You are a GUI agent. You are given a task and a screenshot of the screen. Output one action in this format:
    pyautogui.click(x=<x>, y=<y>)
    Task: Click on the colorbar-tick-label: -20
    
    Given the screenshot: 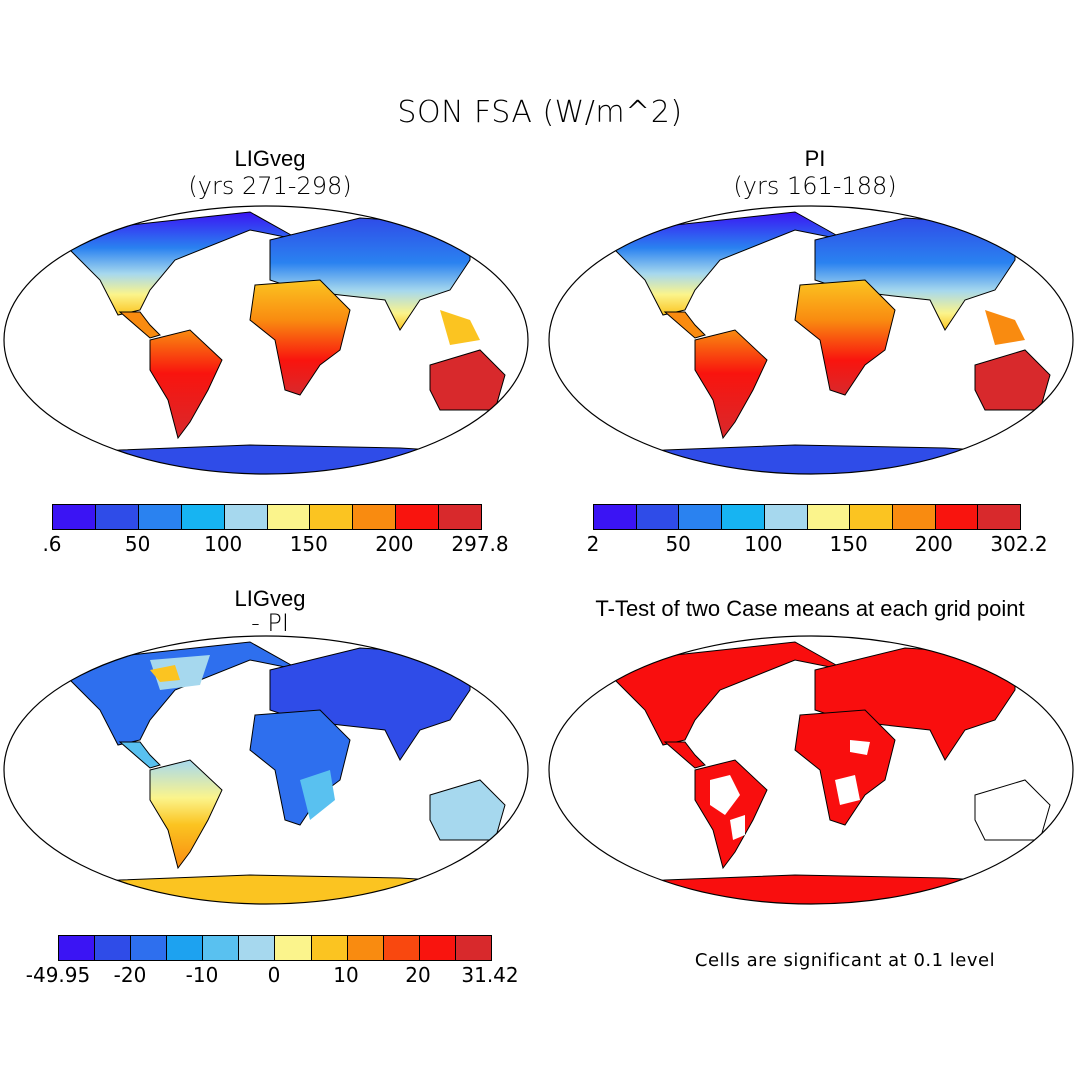 What is the action you would take?
    pyautogui.click(x=130, y=975)
    